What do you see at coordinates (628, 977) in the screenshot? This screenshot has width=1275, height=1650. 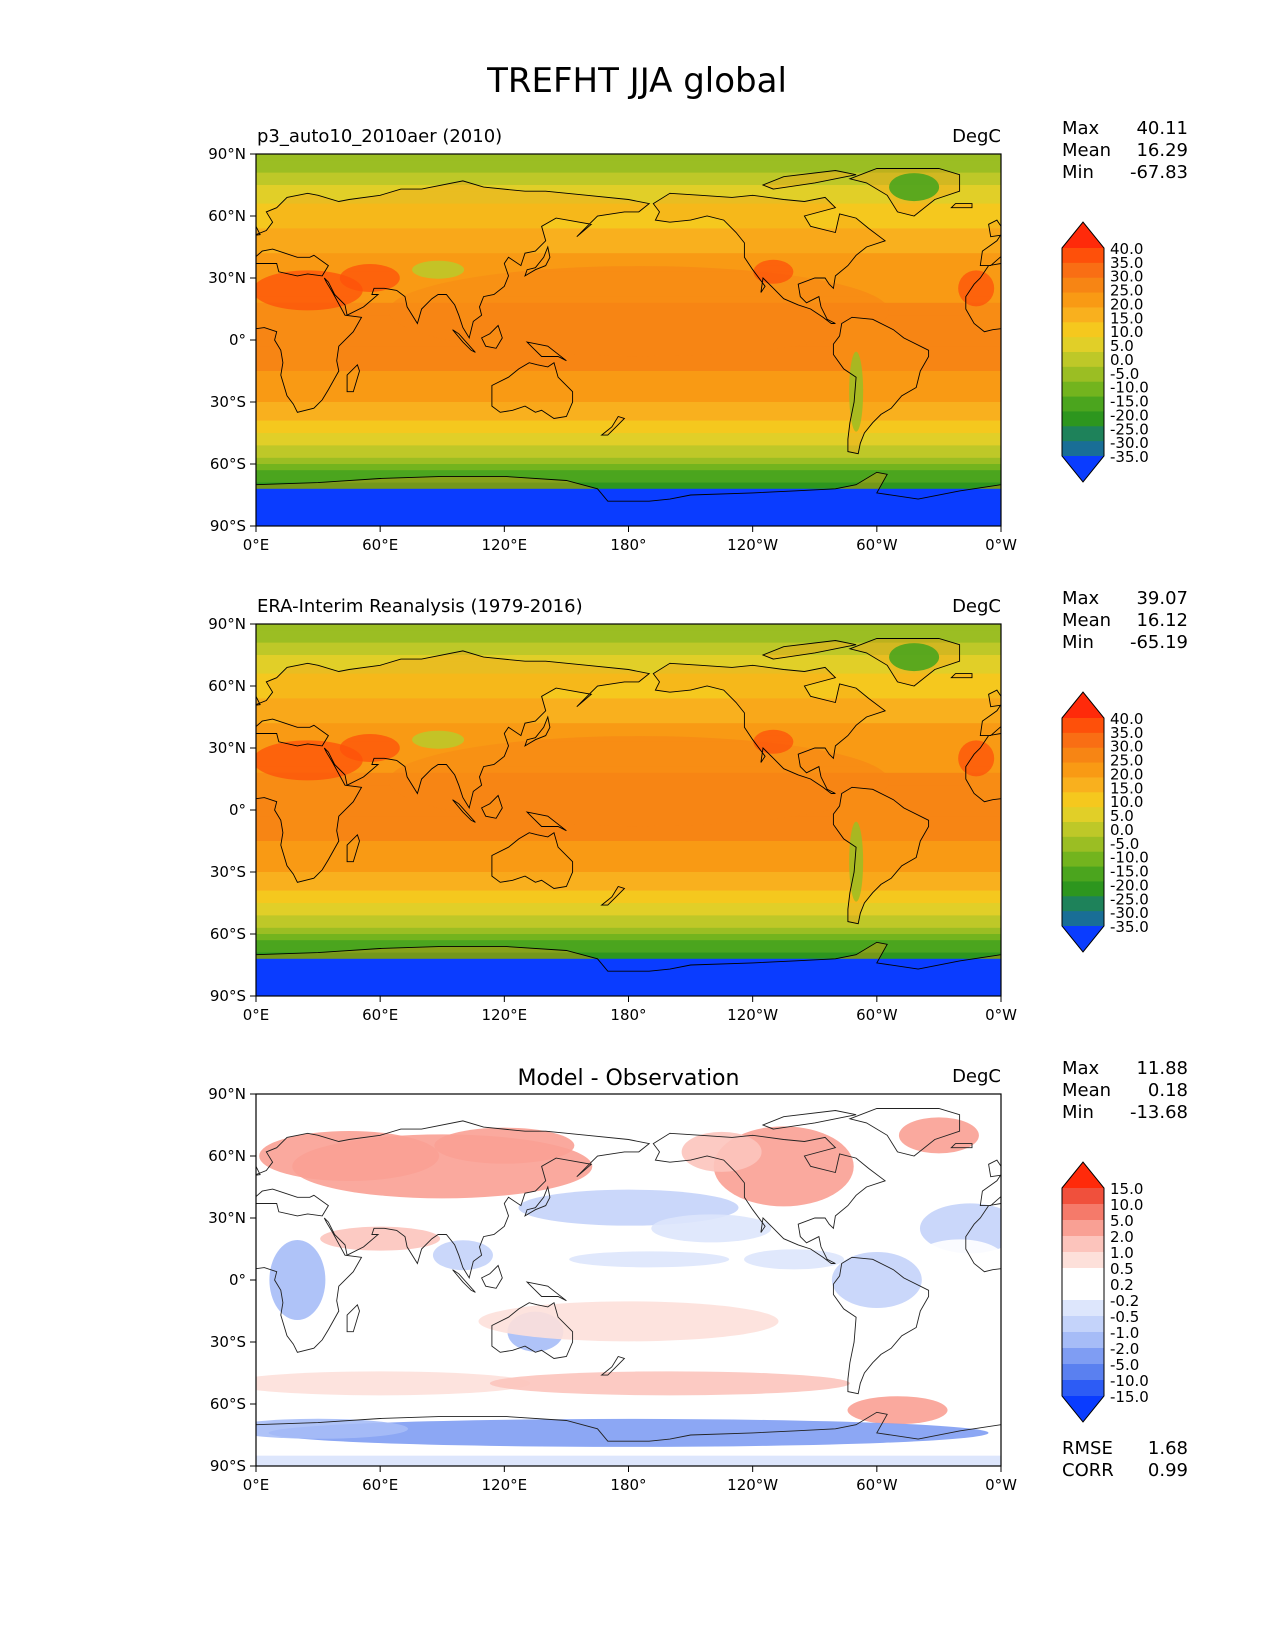 I see `antarctic-cold-region` at bounding box center [628, 977].